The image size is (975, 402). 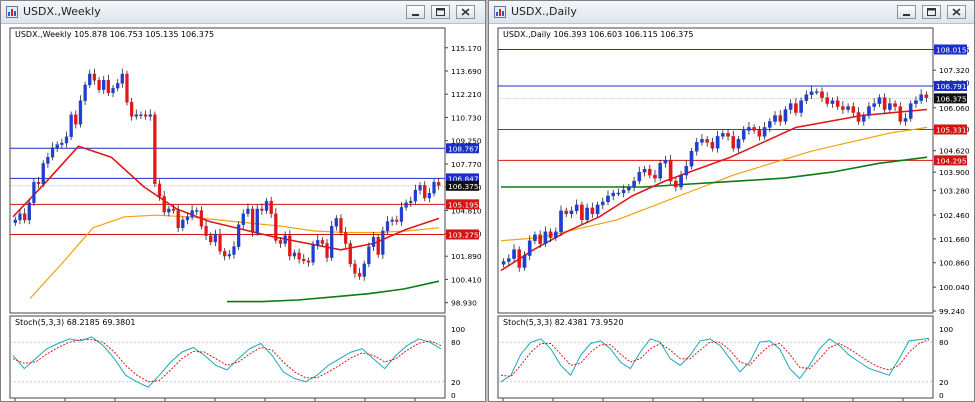 What do you see at coordinates (954, 287) in the screenshot?
I see `price-tick-label: 100.040` at bounding box center [954, 287].